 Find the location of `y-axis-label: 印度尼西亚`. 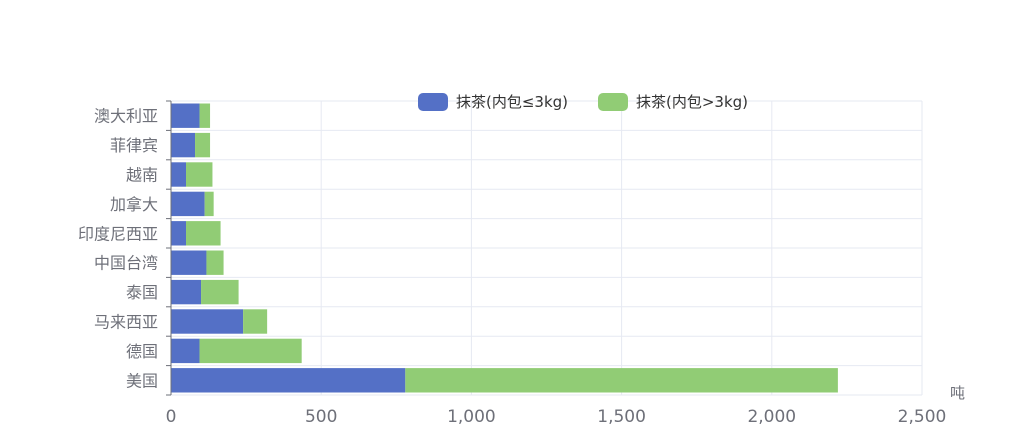

y-axis-label: 印度尼西亚 is located at coordinates (118, 233).